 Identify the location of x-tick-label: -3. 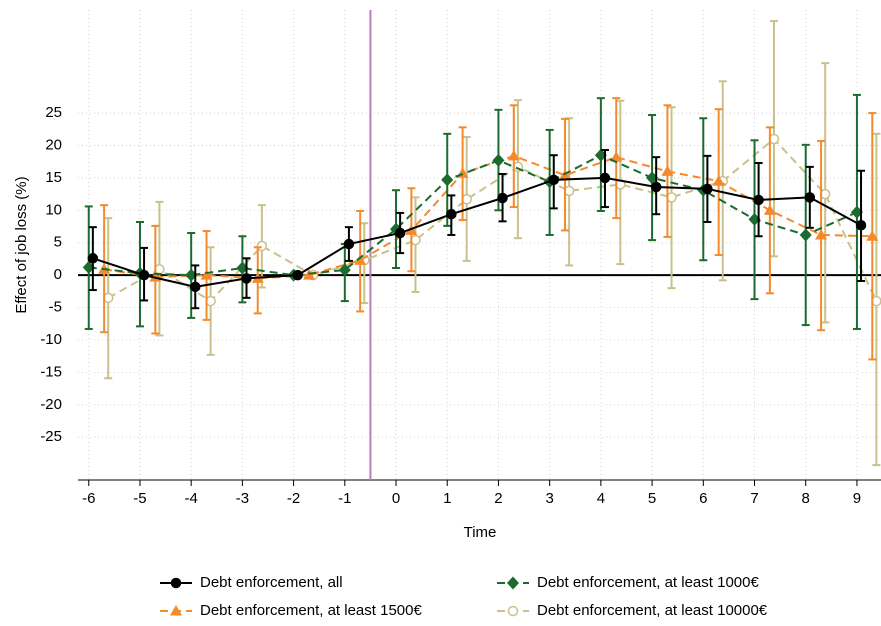
(242, 498).